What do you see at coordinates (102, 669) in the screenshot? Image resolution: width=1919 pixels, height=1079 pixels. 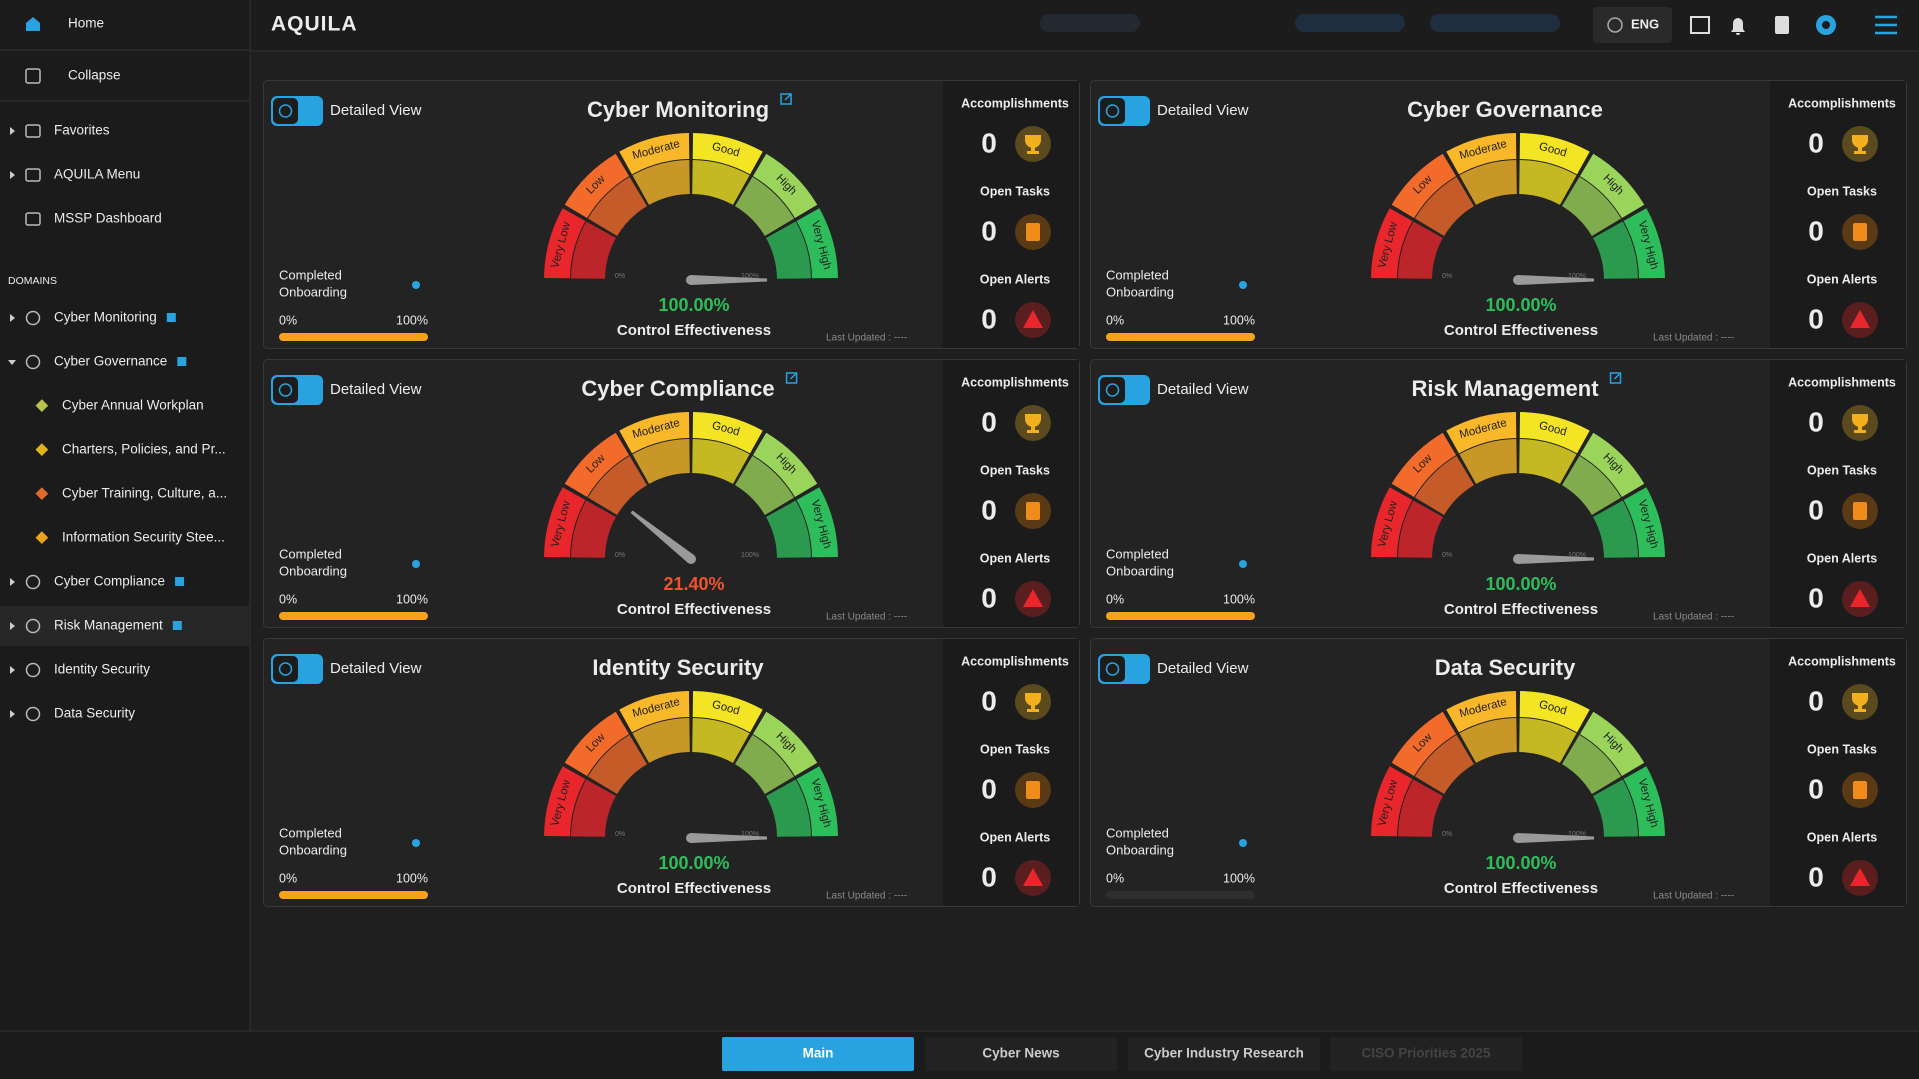 I see `domain-item: Identity Security` at bounding box center [102, 669].